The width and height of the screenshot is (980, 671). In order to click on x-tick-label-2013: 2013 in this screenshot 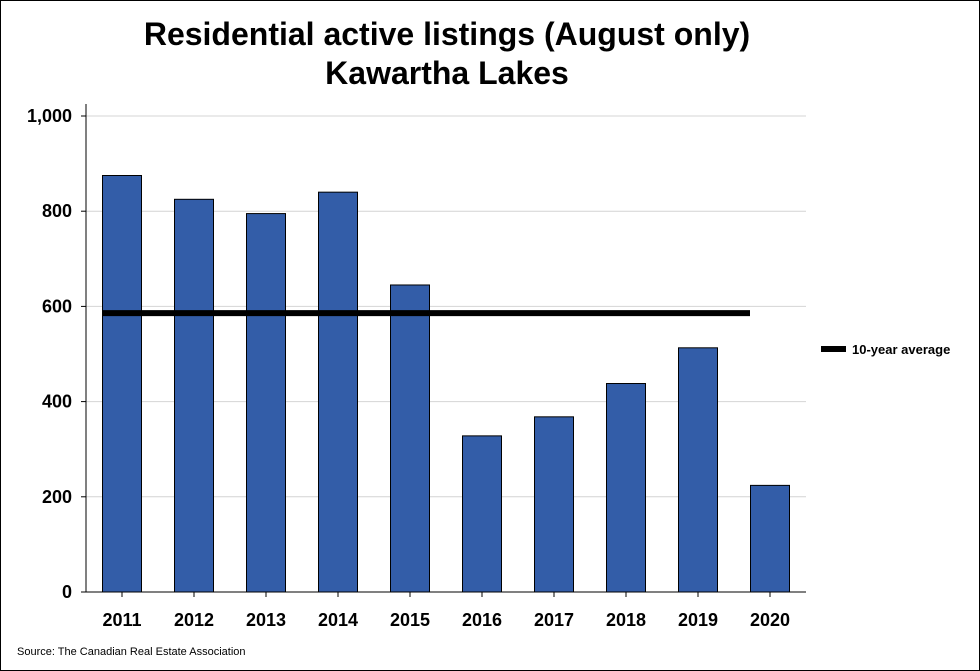, I will do `click(266, 620)`.